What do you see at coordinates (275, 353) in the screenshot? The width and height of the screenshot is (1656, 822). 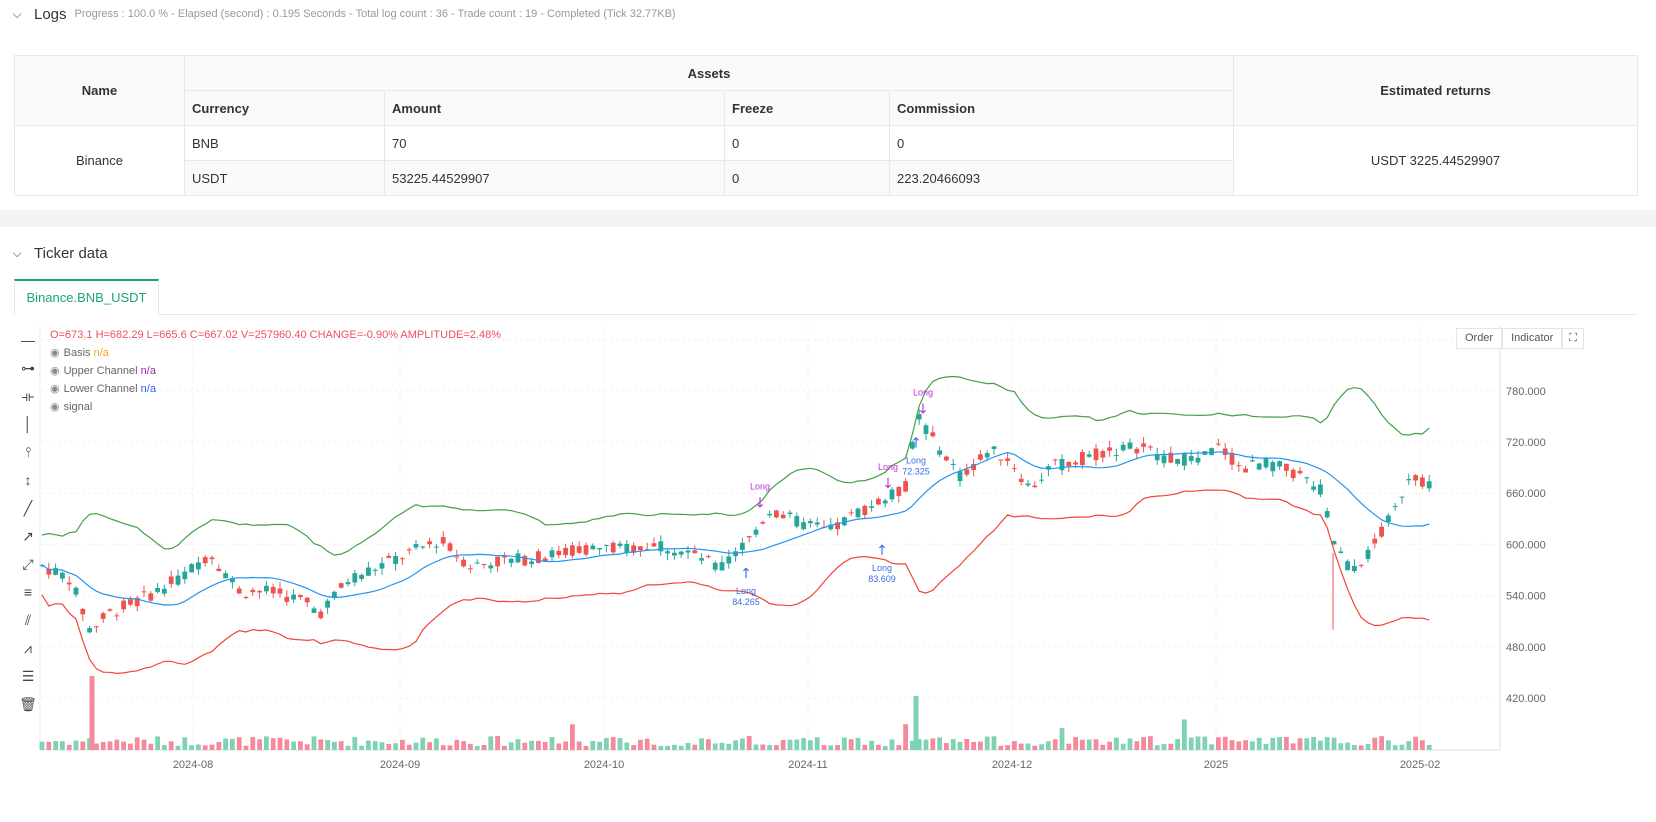 I see `legend-item-basis: ◉ Basis n/a` at bounding box center [275, 353].